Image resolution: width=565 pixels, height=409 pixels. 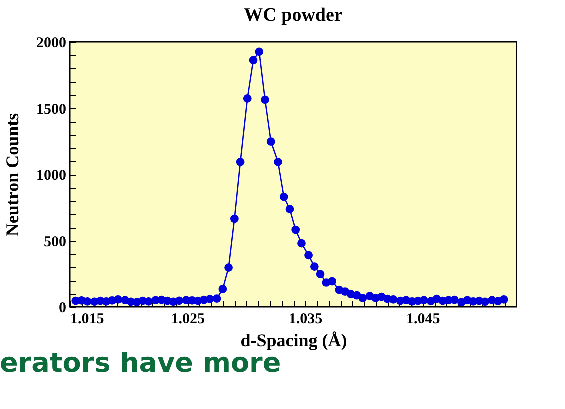 I want to click on y-tick-label: 2000, so click(x=51, y=44).